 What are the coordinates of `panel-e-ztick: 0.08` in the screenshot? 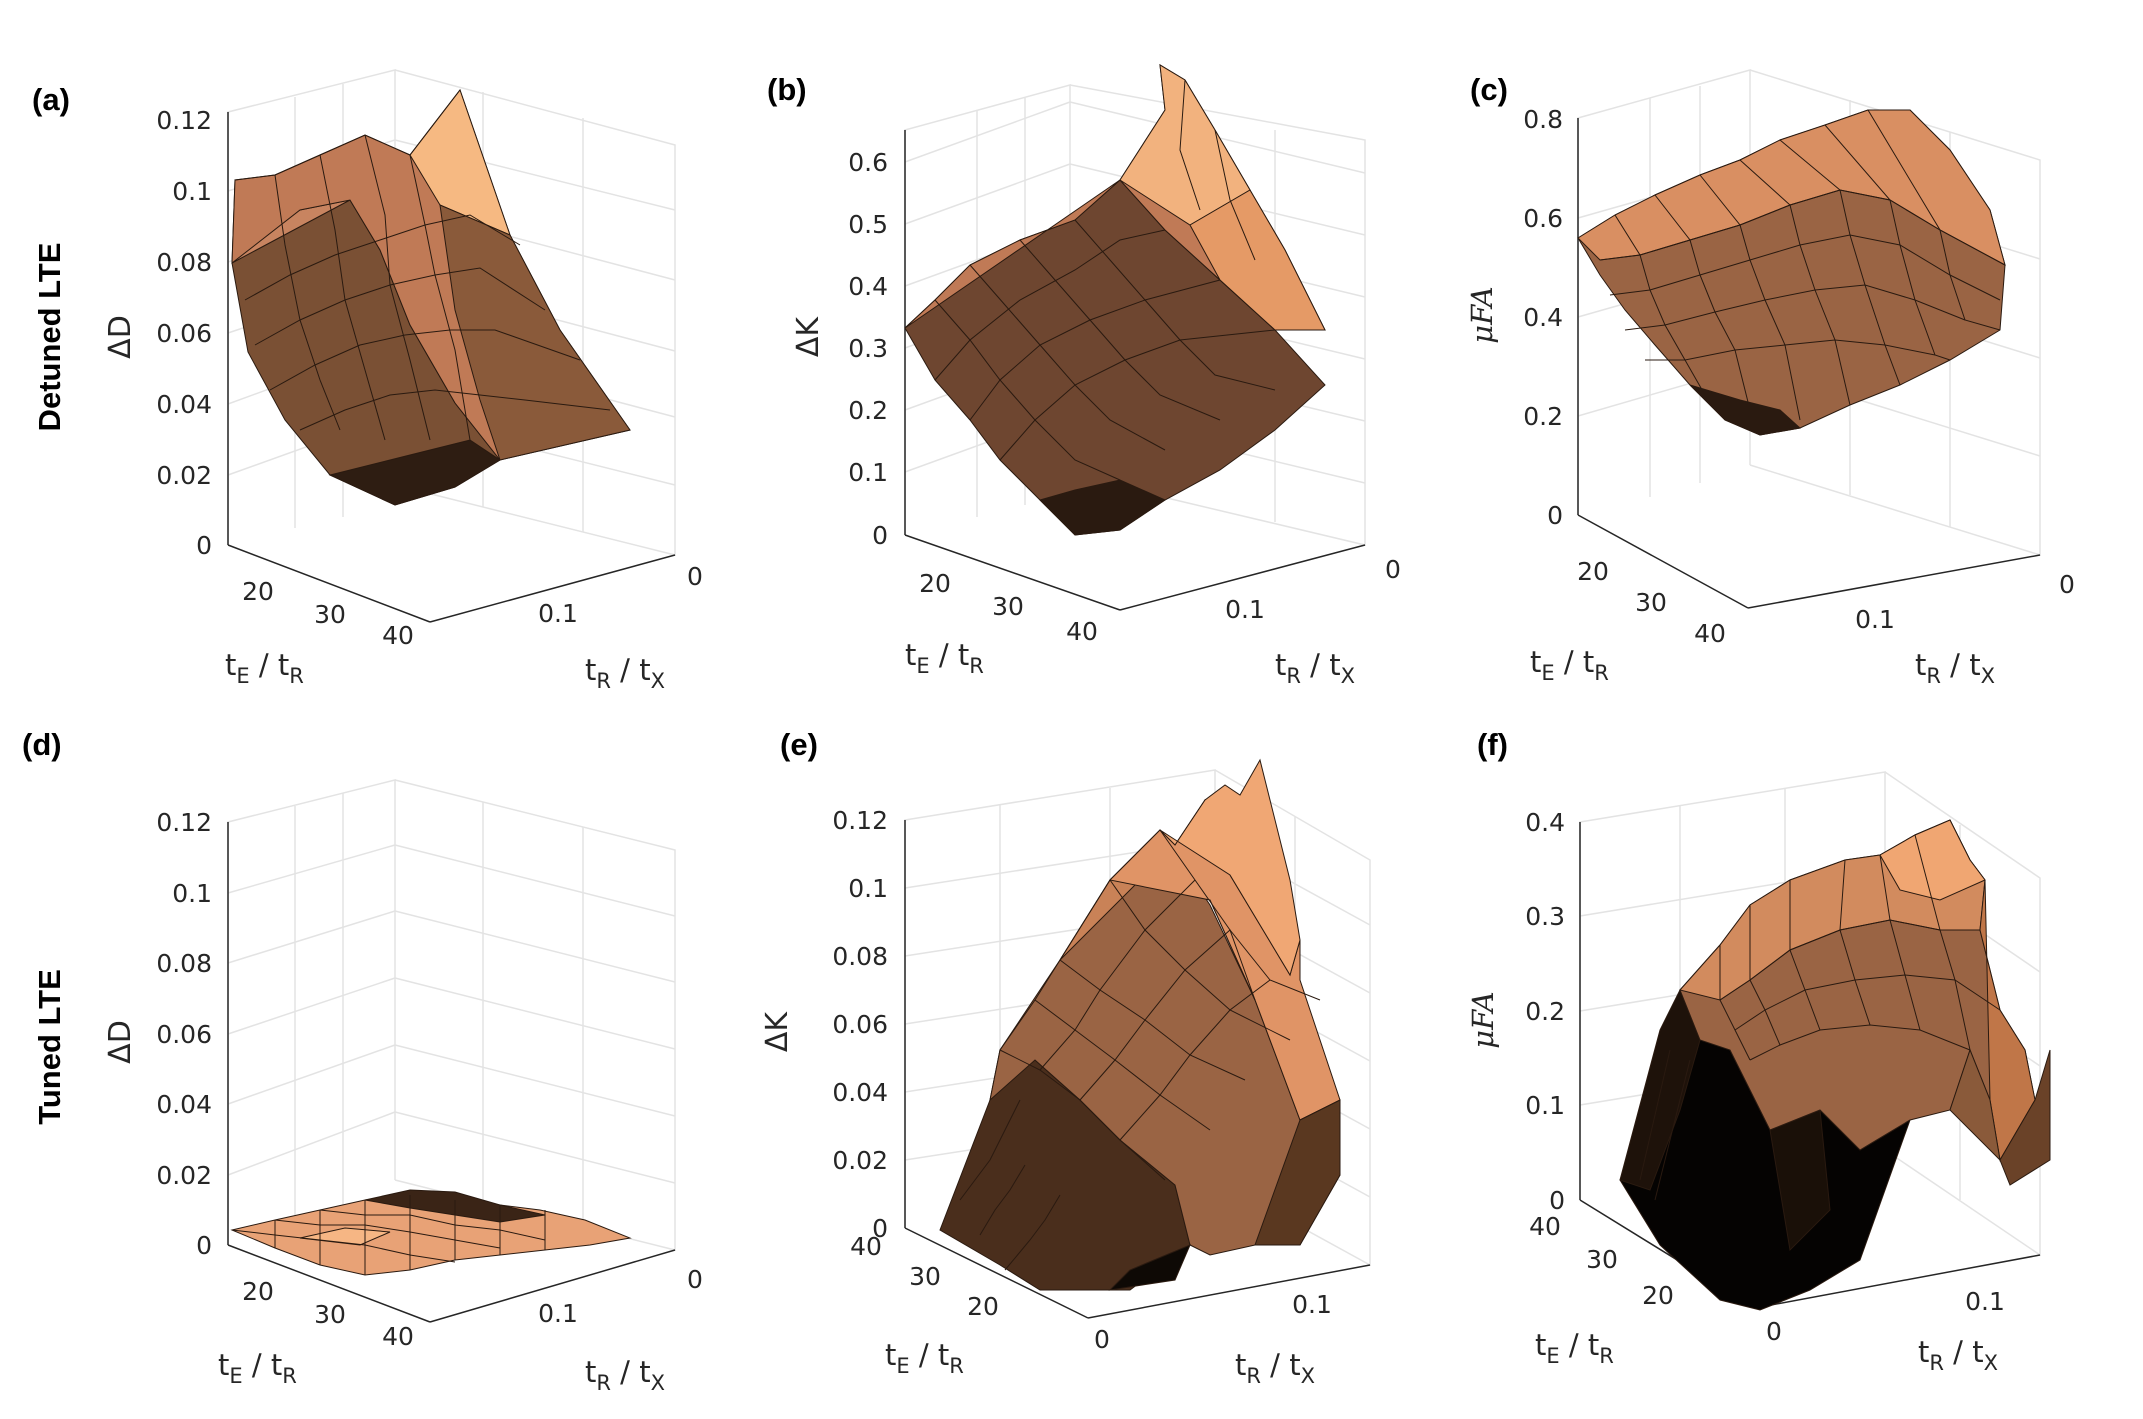 It's located at (860, 956).